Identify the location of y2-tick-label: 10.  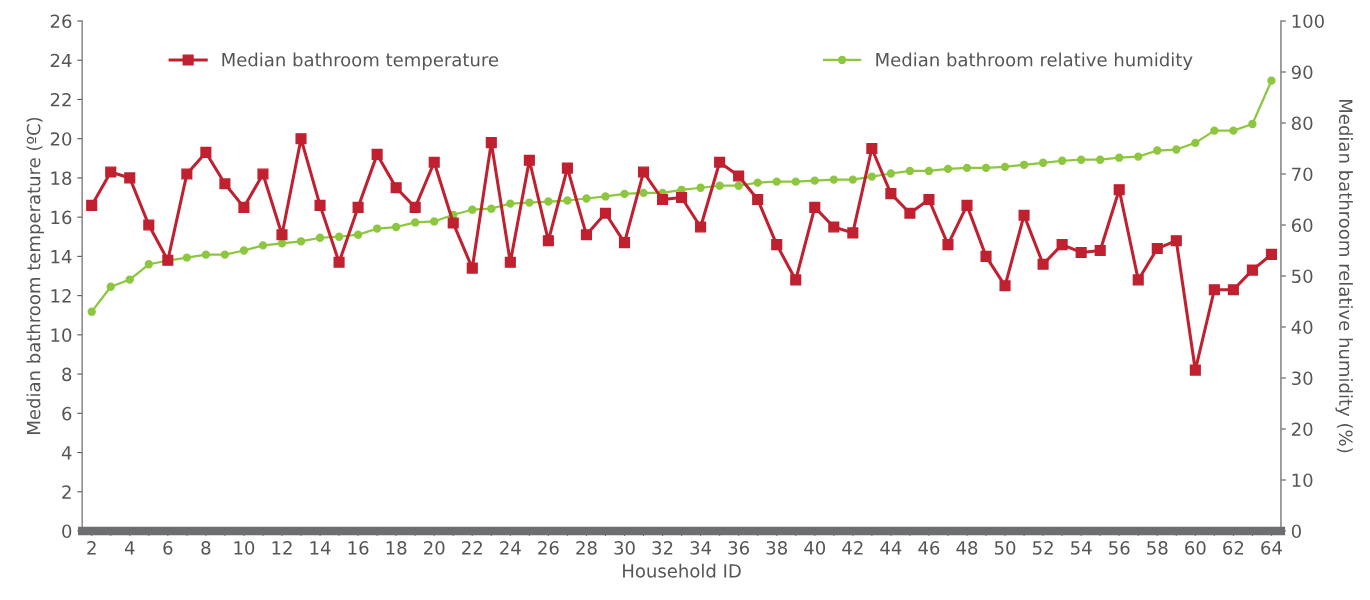
(1302, 480).